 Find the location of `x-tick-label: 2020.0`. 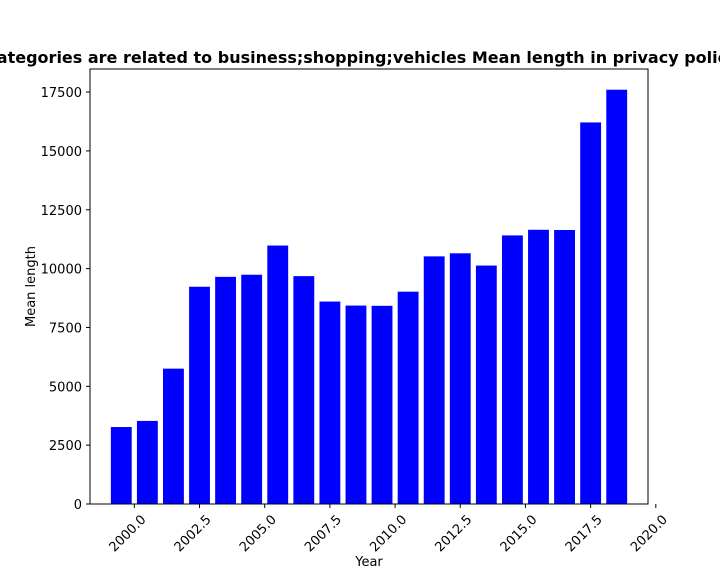

x-tick-label: 2020.0 is located at coordinates (649, 533).